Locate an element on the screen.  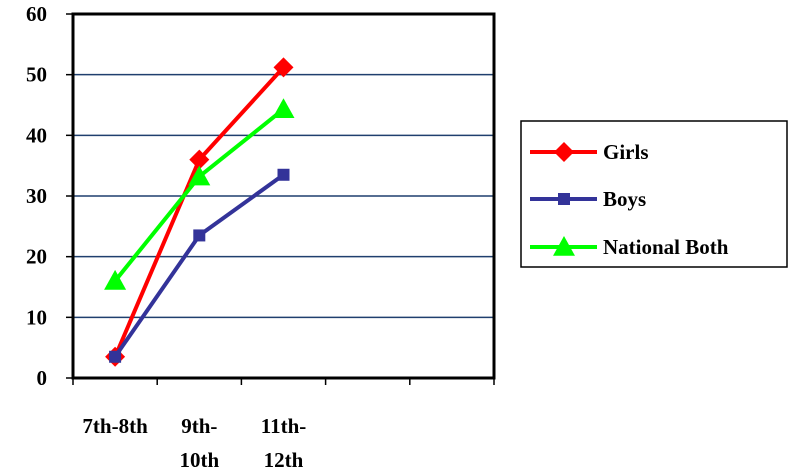
y-tick-labels: 0 10 20 30 40 50 60 is located at coordinates (36, 196).